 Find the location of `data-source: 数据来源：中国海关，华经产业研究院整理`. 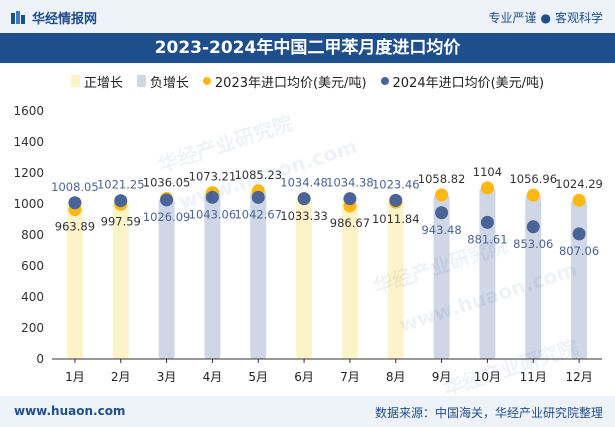

data-source: 数据来源：中国海关，华经产业研究院整理 is located at coordinates (488, 413).